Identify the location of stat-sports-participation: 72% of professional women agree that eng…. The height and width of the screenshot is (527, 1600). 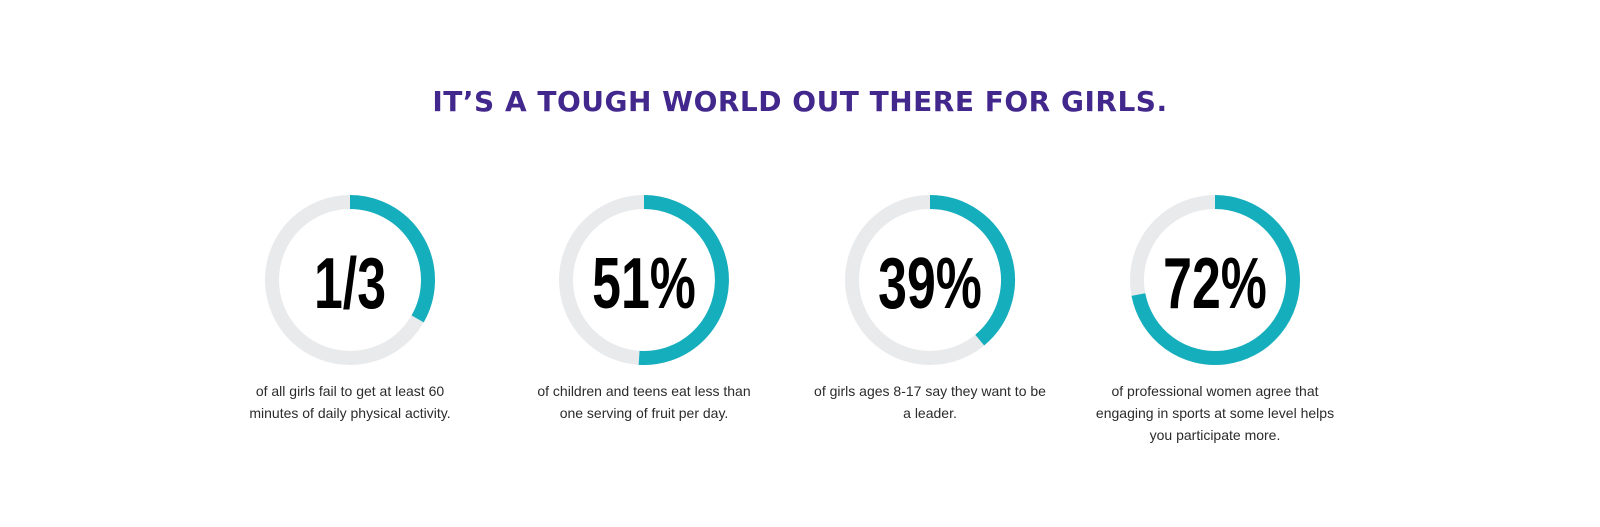
(1215, 318).